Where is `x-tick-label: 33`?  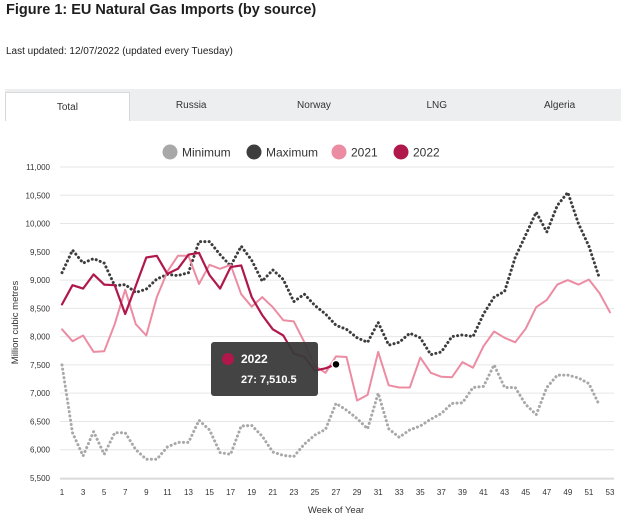 x-tick-label: 33 is located at coordinates (399, 492).